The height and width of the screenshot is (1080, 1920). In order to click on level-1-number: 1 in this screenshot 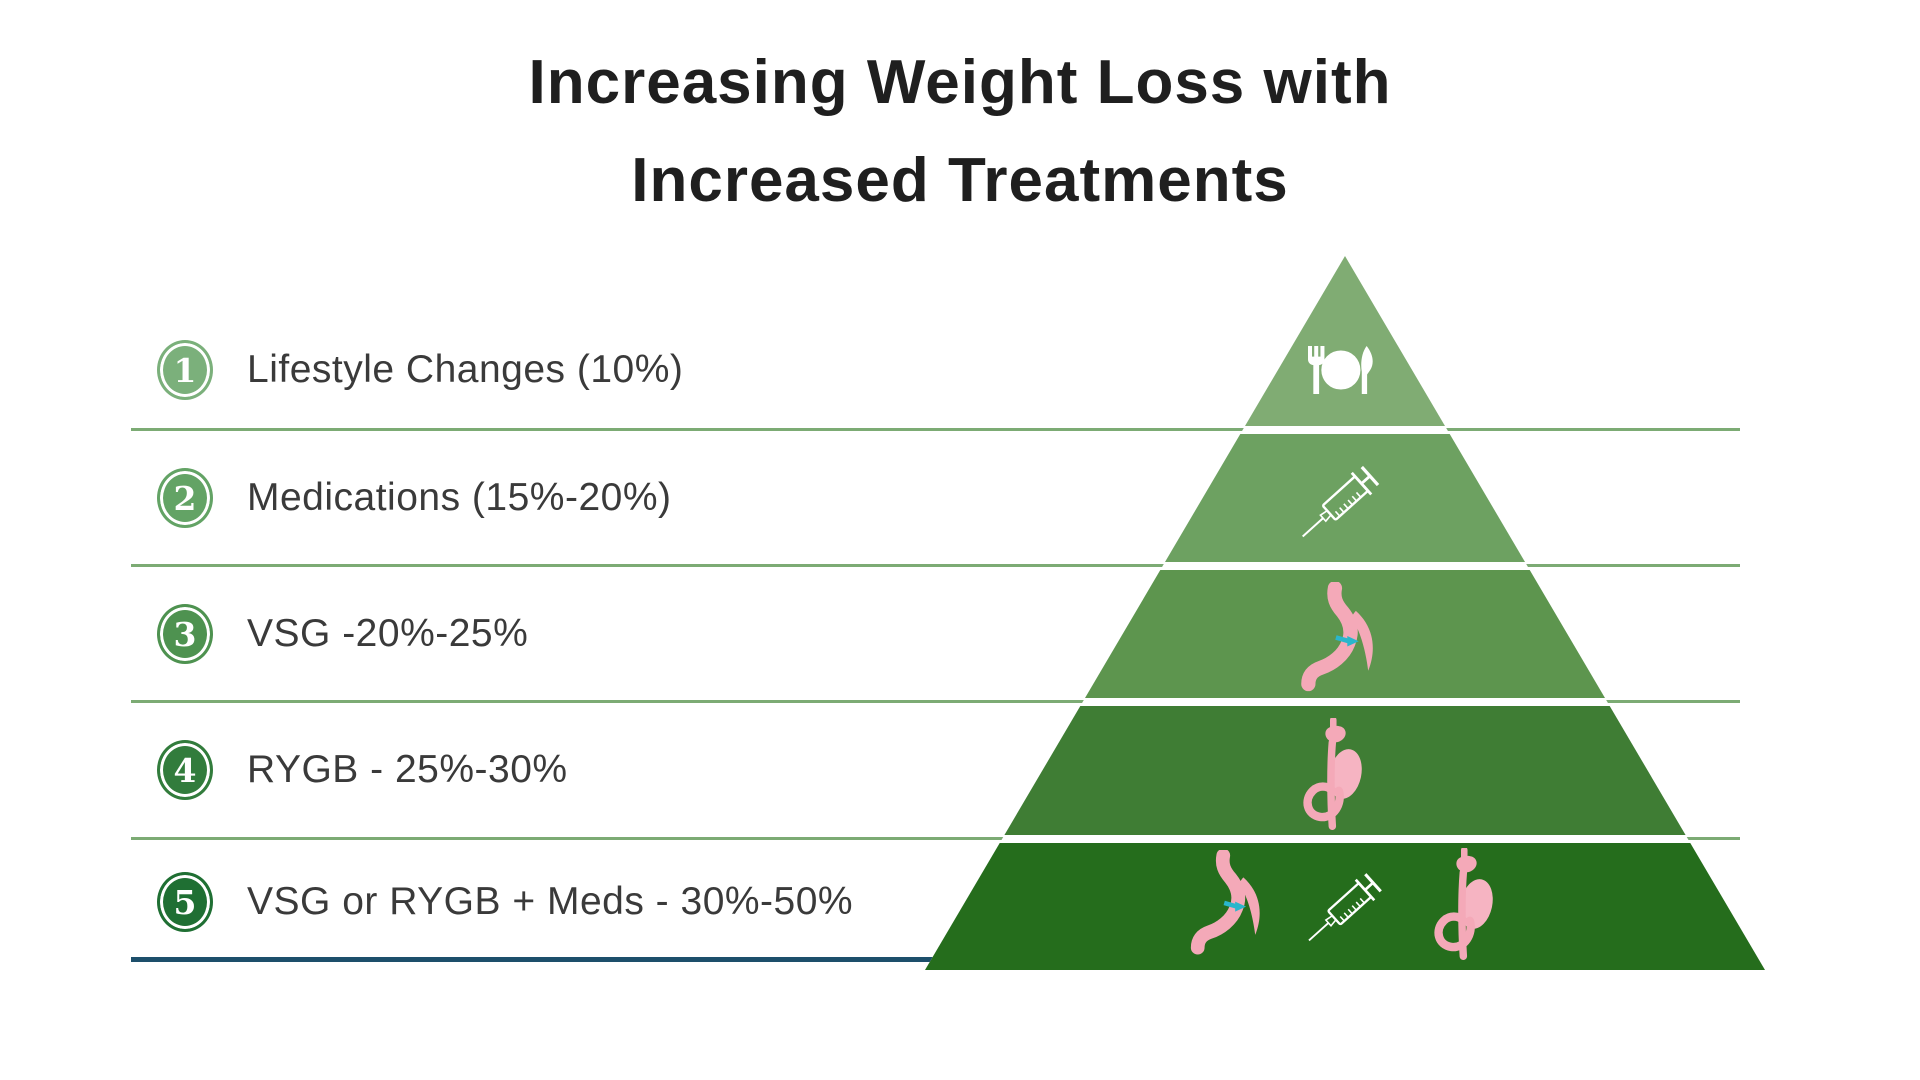, I will do `click(185, 370)`.